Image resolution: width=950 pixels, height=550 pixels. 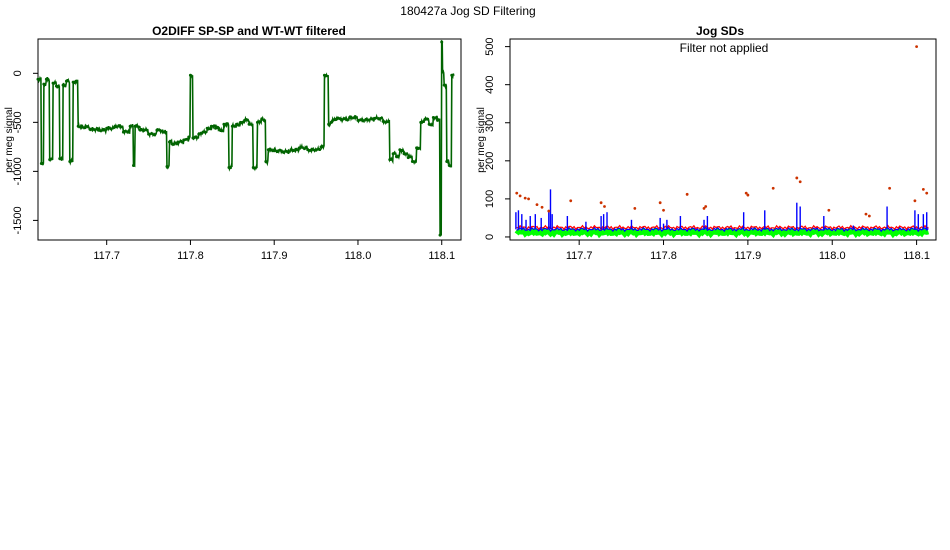 What do you see at coordinates (490, 199) in the screenshot?
I see `right-y-tick-label: 100` at bounding box center [490, 199].